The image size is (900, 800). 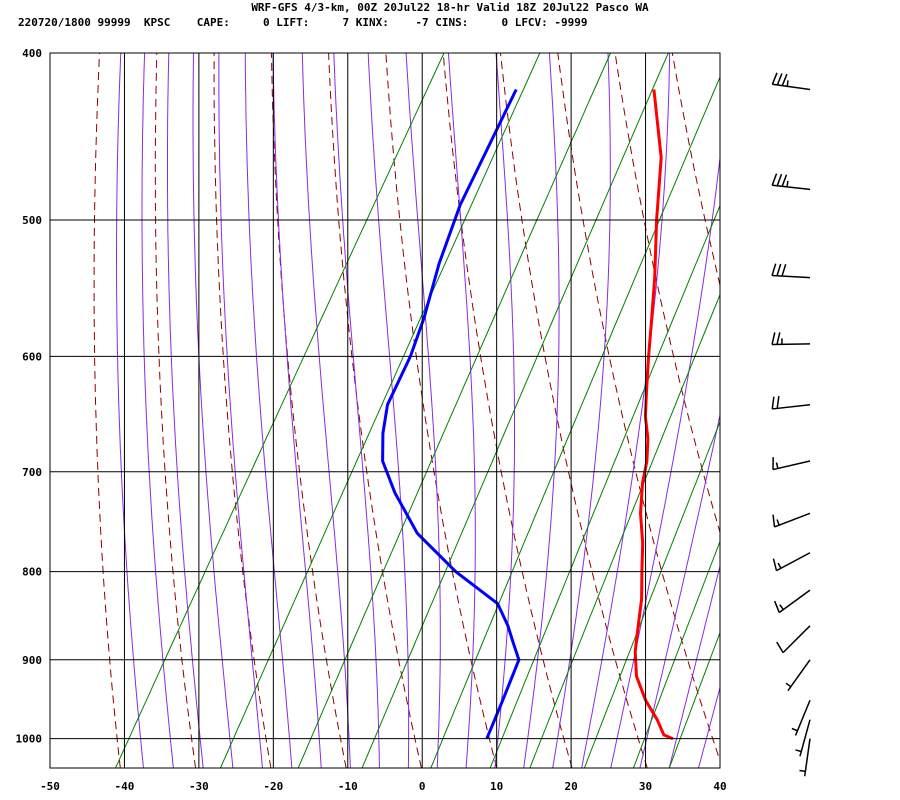 What do you see at coordinates (32, 472) in the screenshot?
I see `y-tick-label: 700` at bounding box center [32, 472].